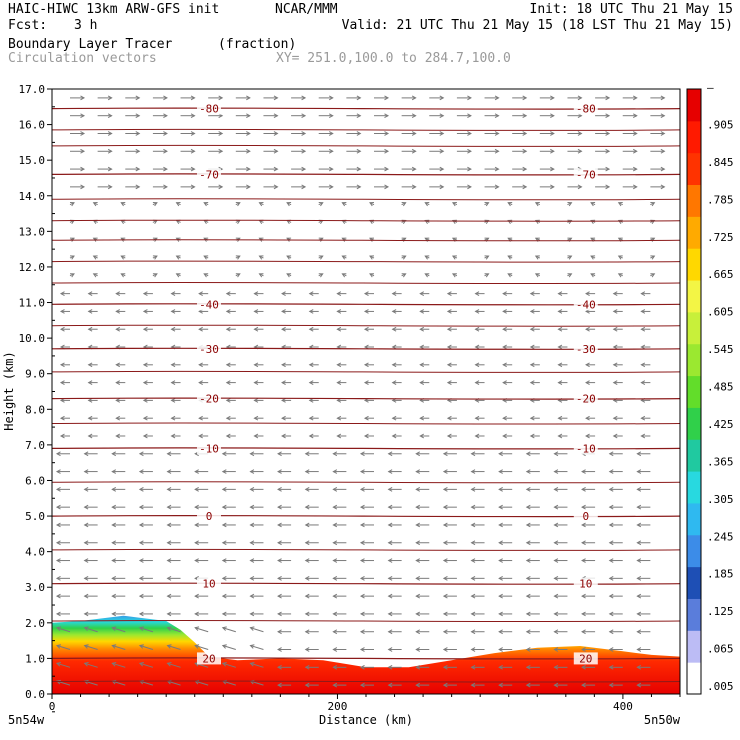 The height and width of the screenshot is (740, 740). Describe the element at coordinates (694, 646) in the screenshot. I see `colorbar-swatch` at that location.